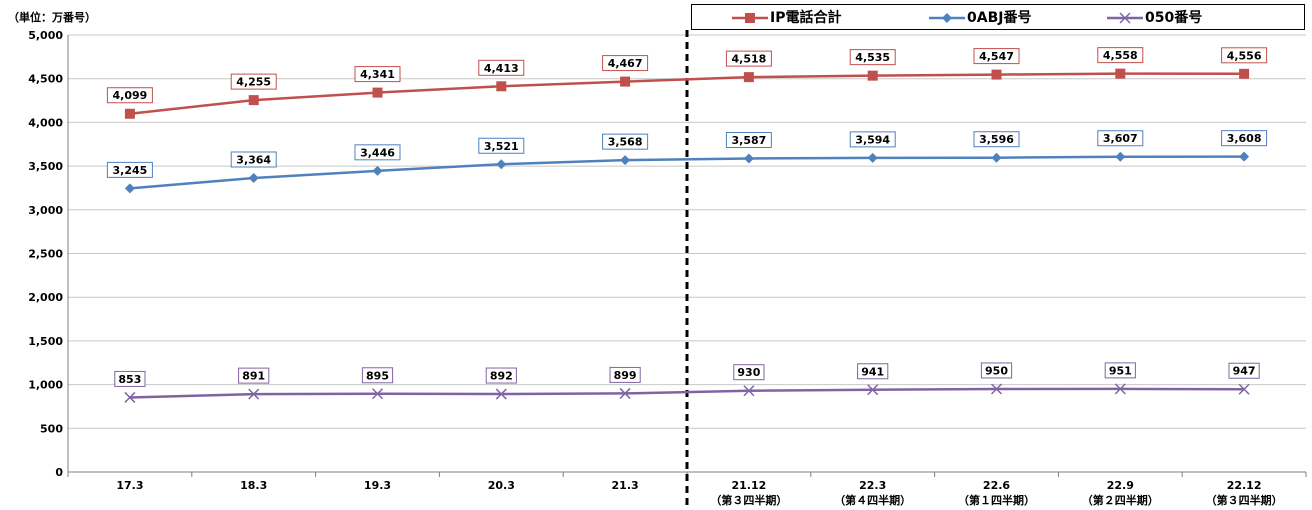 Image resolution: width=1312 pixels, height=510 pixels. I want to click on y-tick-label: 0, so click(59, 472).